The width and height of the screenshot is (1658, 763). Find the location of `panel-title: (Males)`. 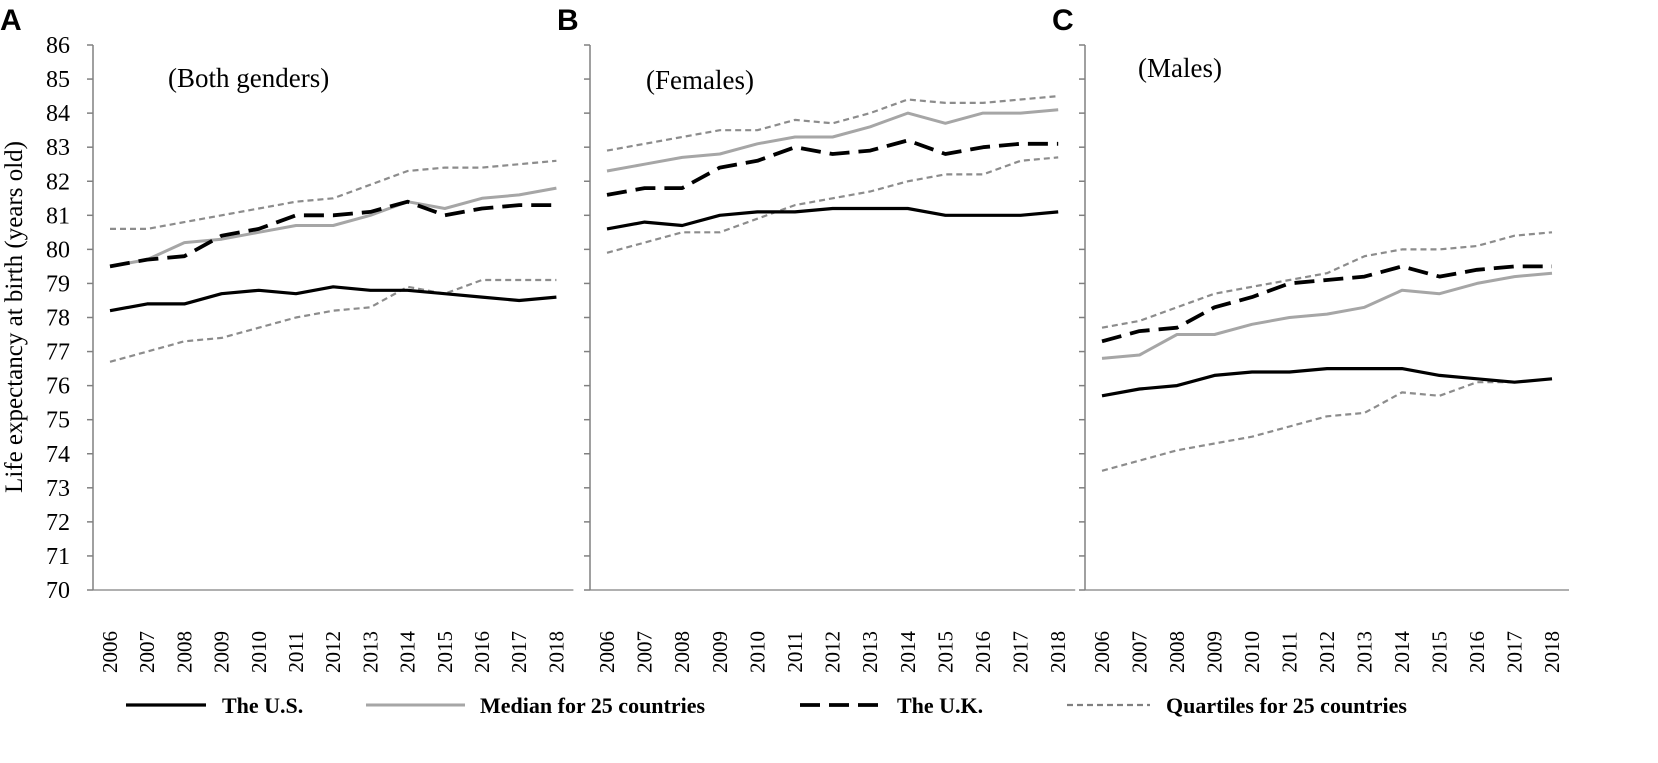

panel-title: (Males) is located at coordinates (1180, 68).